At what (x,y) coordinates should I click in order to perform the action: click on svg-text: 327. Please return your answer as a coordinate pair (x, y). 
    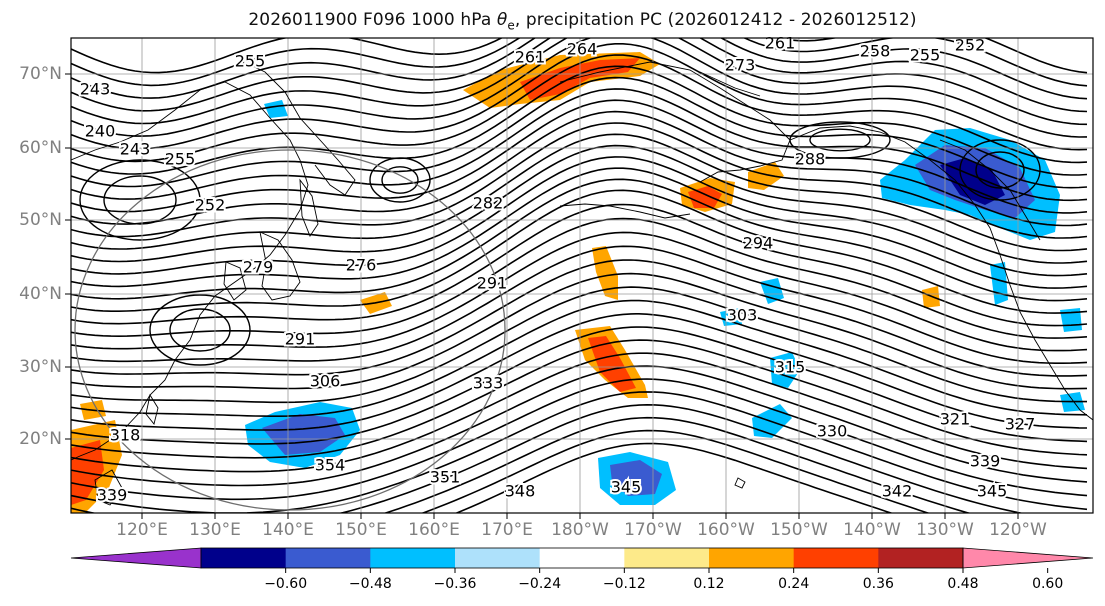
    Looking at the image, I should click on (1020, 424).